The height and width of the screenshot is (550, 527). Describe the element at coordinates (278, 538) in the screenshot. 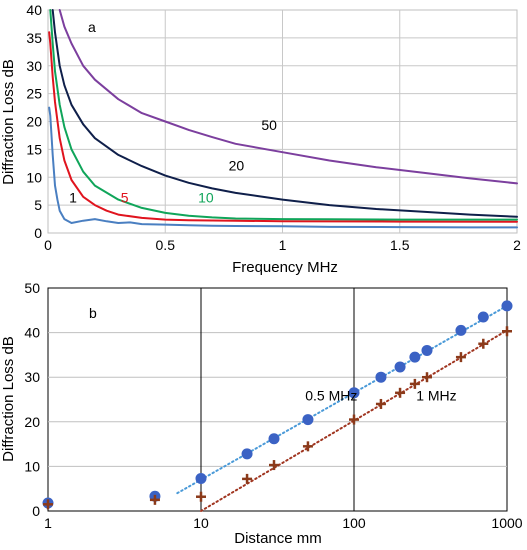

I see `x-axis-label-b: Distance mm` at that location.